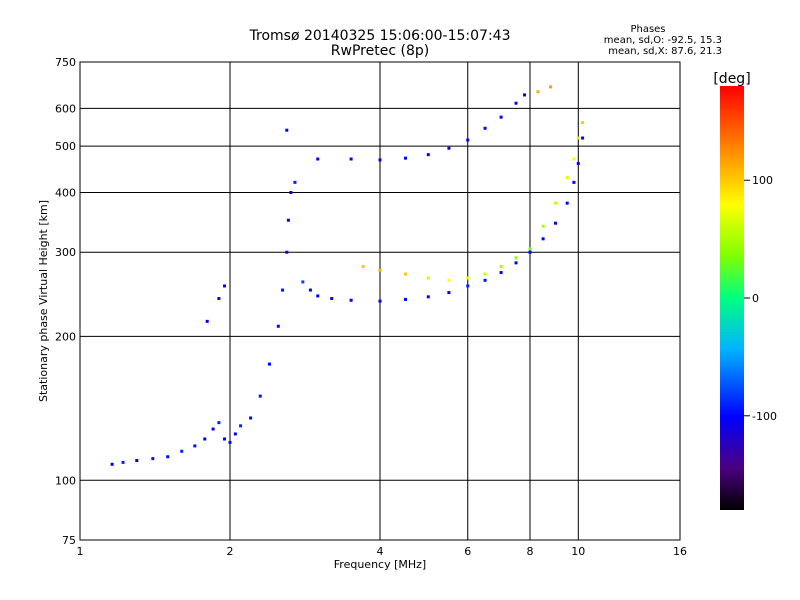 The image size is (800, 600). Describe the element at coordinates (65, 108) in the screenshot. I see `y-tick-label: 600` at that location.